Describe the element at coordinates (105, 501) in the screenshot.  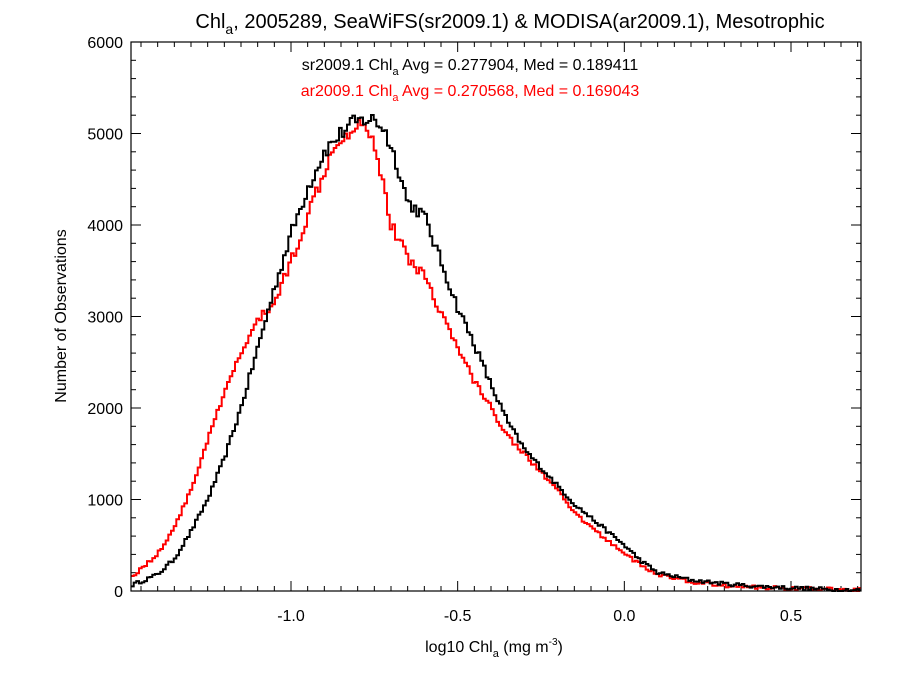
I see `y-tick-label: 1000` at that location.